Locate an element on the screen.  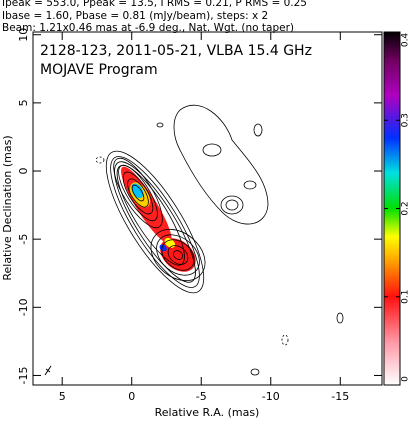
colorbar-tick-label: 0 is located at coordinates (405, 379).